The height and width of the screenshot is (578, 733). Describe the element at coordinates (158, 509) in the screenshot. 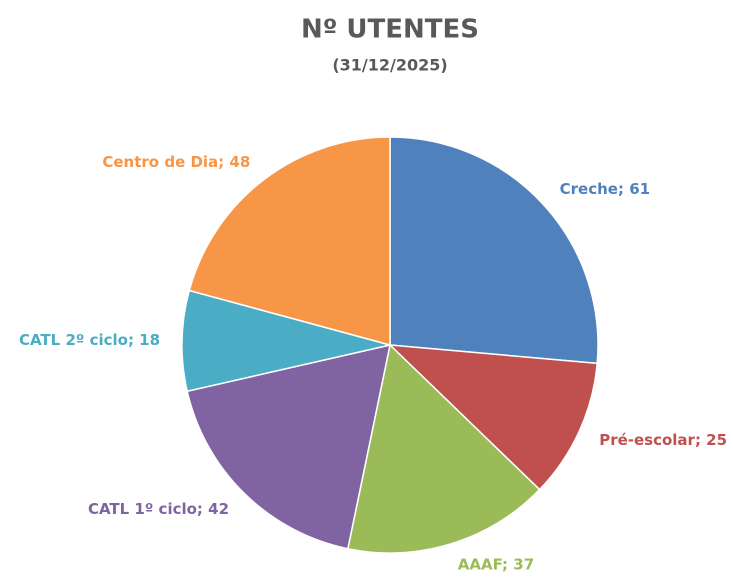

I see `data-label: CATL 1º ciclo; 42` at that location.